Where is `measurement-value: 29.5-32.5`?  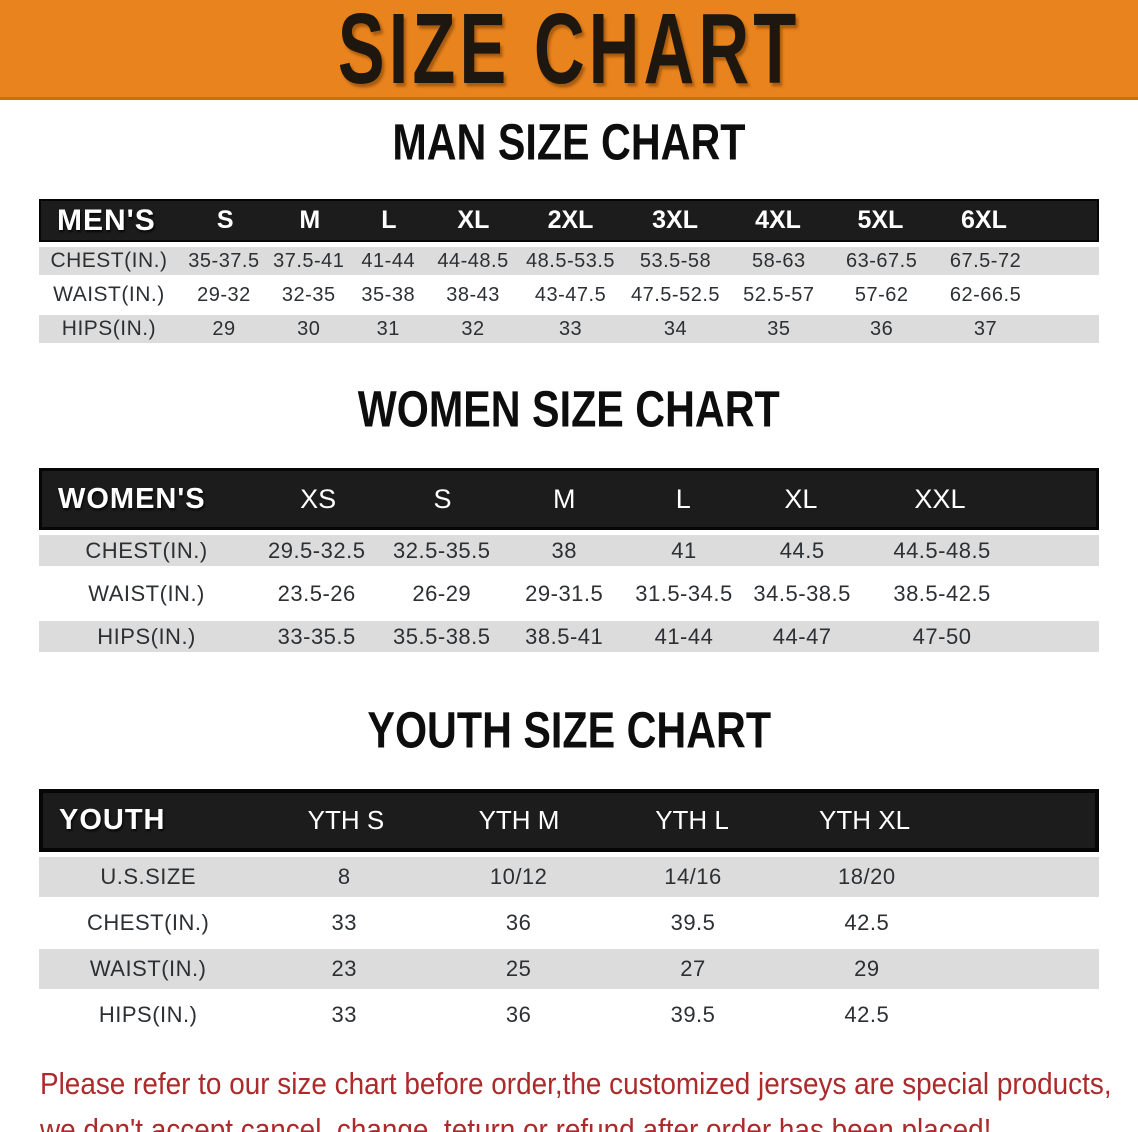
measurement-value: 29.5-32.5 is located at coordinates (316, 550).